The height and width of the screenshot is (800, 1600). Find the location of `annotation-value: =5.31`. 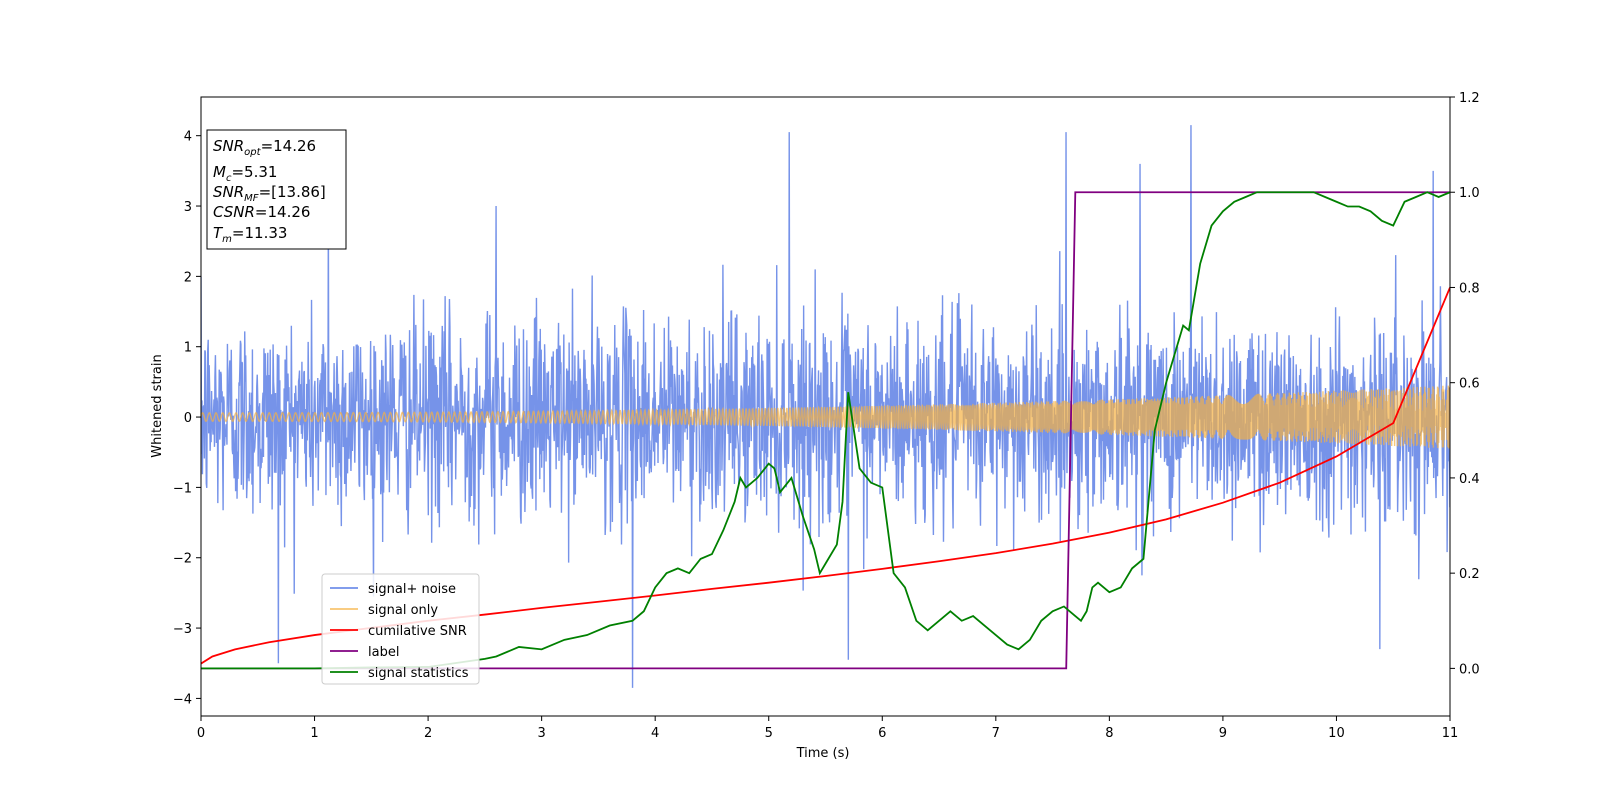

annotation-value: =5.31 is located at coordinates (254, 172).